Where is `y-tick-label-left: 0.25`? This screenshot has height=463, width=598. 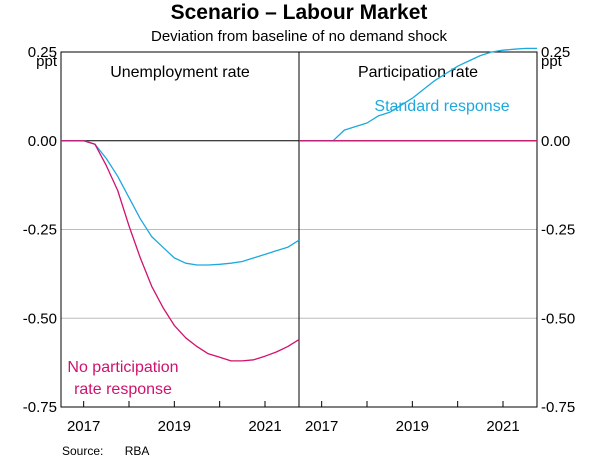
y-tick-label-left: 0.25 is located at coordinates (42, 52).